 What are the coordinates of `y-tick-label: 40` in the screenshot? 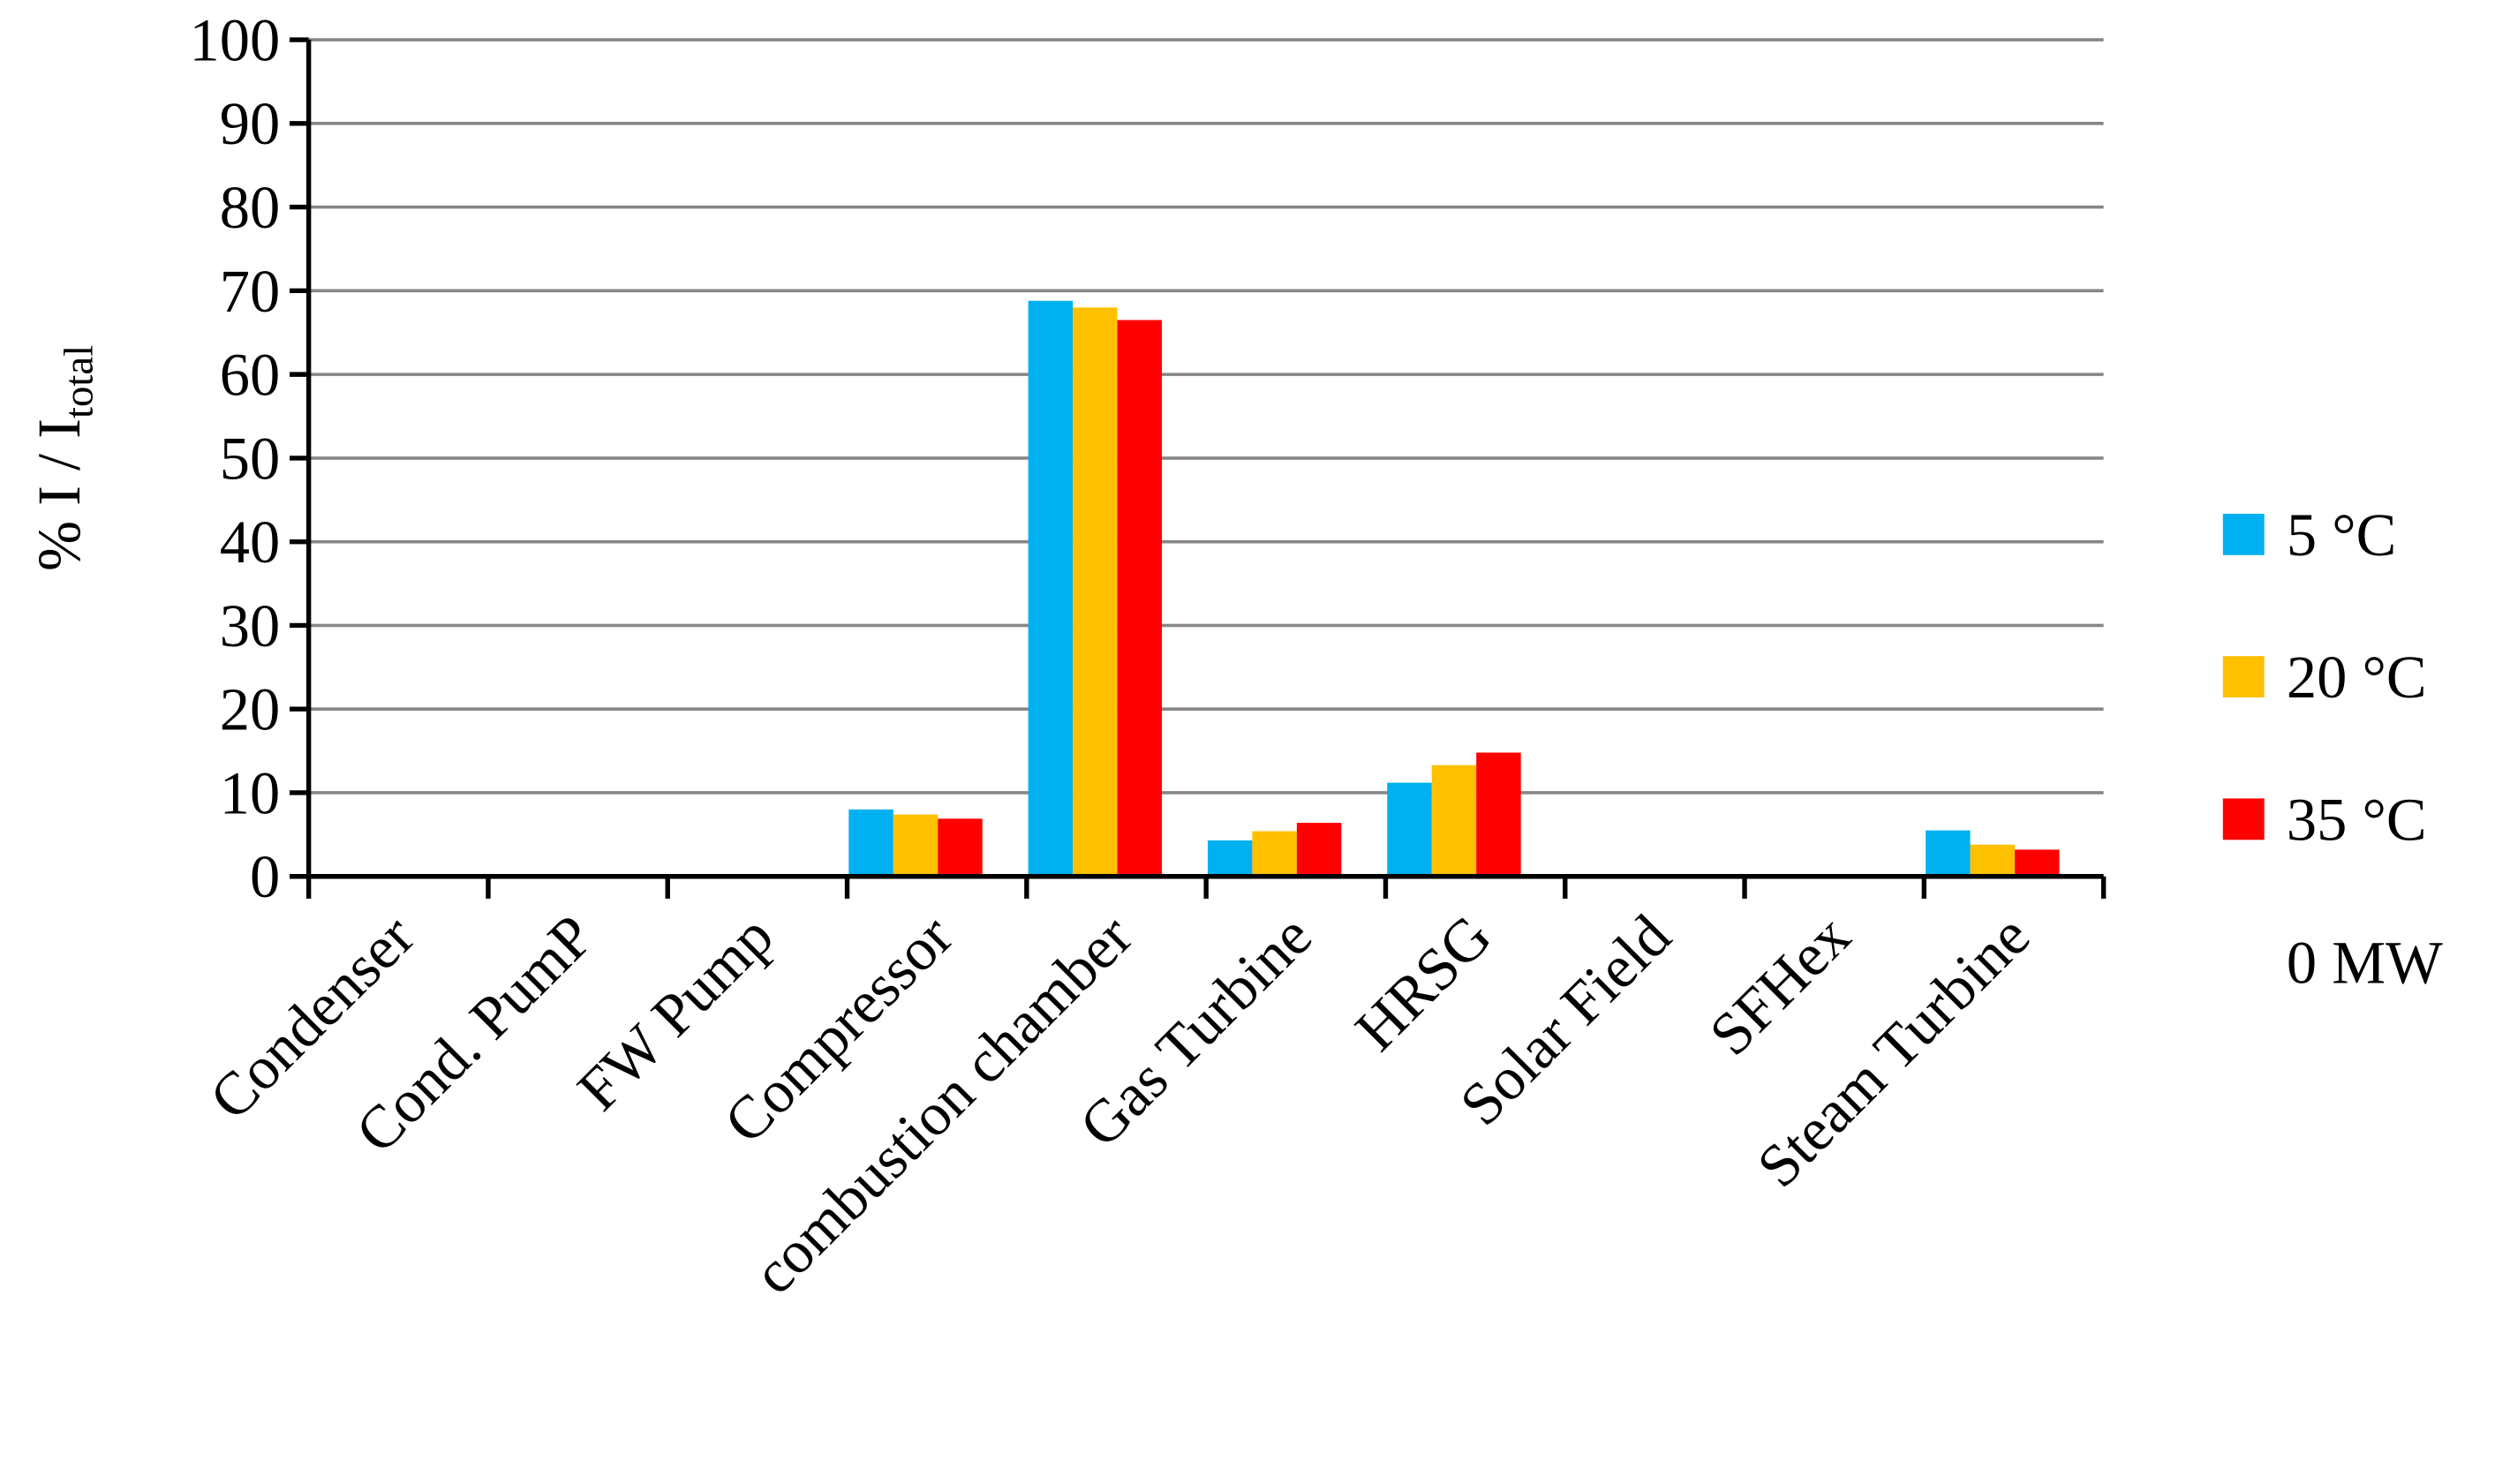 It's located at (250, 542).